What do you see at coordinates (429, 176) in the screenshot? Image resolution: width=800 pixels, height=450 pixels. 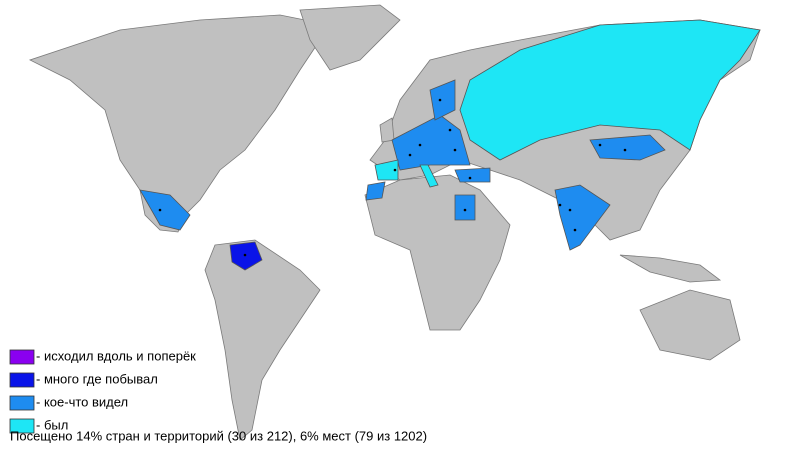 I see `italy` at bounding box center [429, 176].